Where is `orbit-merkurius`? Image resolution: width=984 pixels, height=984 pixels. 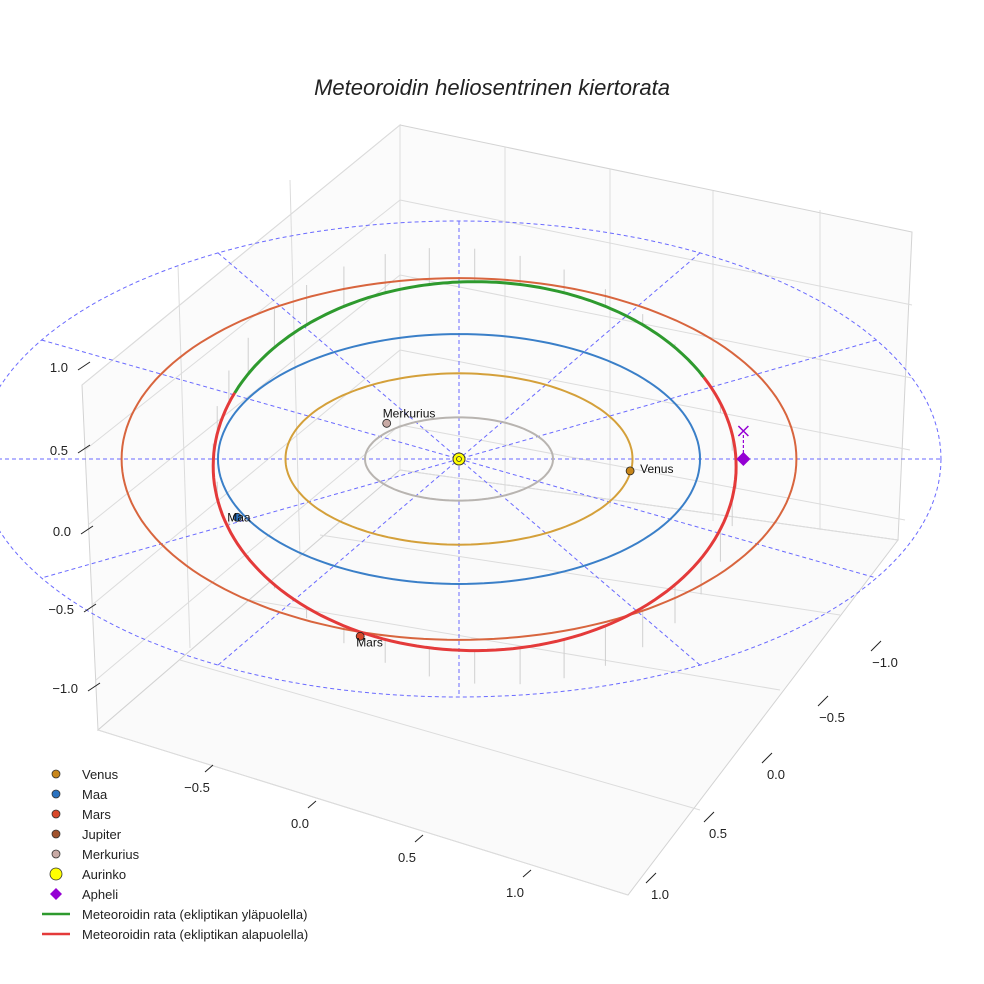
orbit-merkurius is located at coordinates (459, 459).